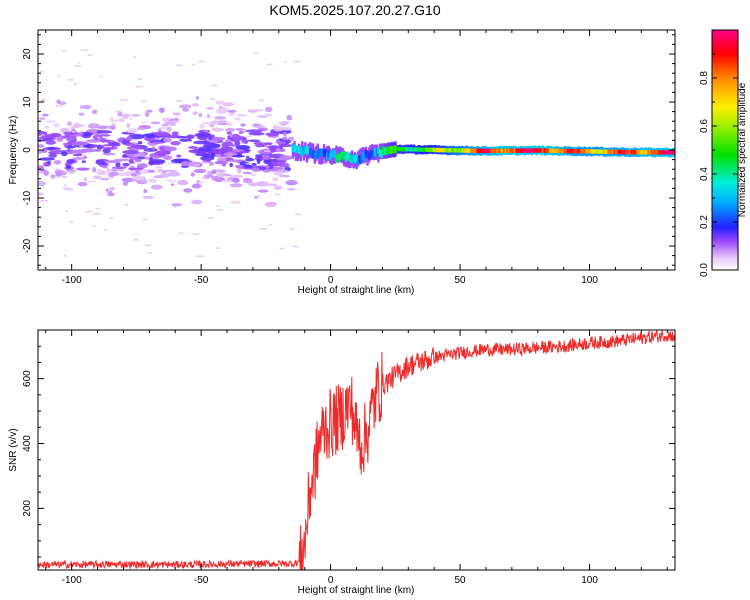 The height and width of the screenshot is (600, 750). I want to click on colorbar-tick-label: 0.8, so click(704, 78).